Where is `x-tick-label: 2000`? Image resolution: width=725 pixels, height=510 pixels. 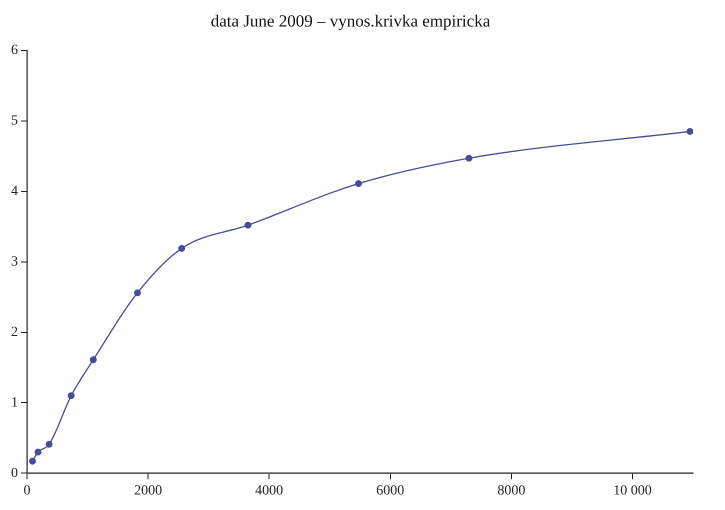 x-tick-label: 2000 is located at coordinates (148, 490).